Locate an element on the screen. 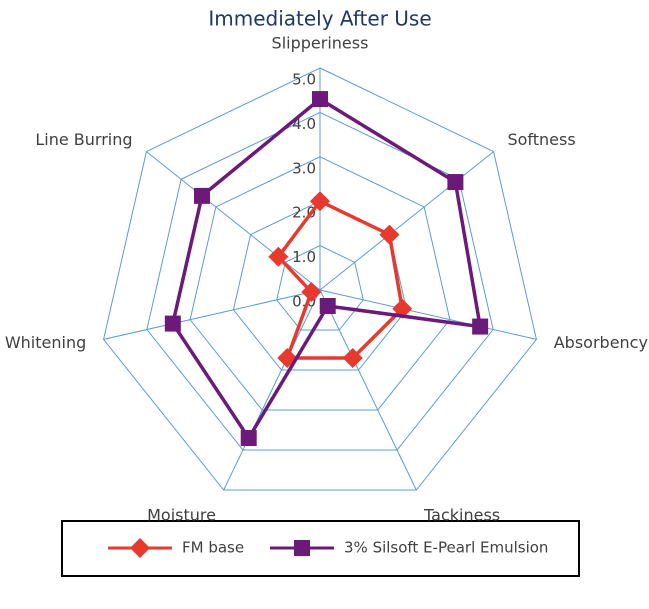 This screenshot has height=609, width=649. category-label: Absorbency is located at coordinates (601, 342).